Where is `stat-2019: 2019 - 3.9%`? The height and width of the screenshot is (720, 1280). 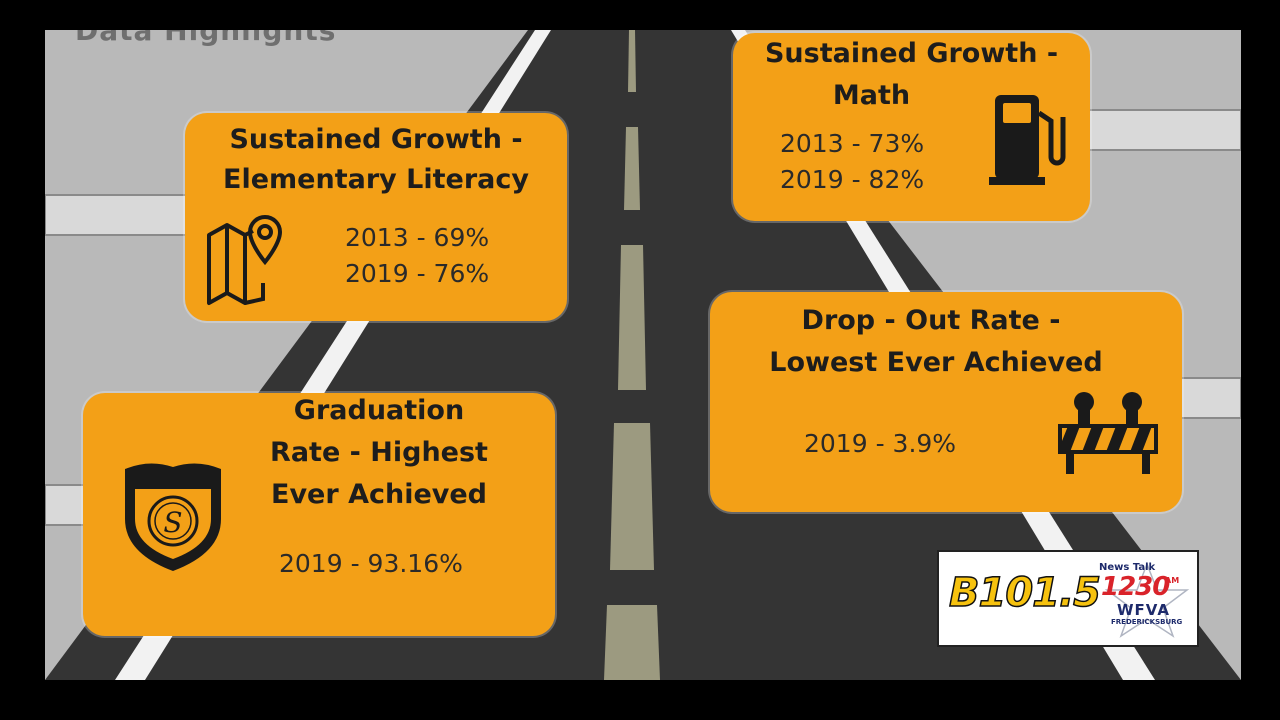
stat-2019: 2019 - 3.9% is located at coordinates (880, 443).